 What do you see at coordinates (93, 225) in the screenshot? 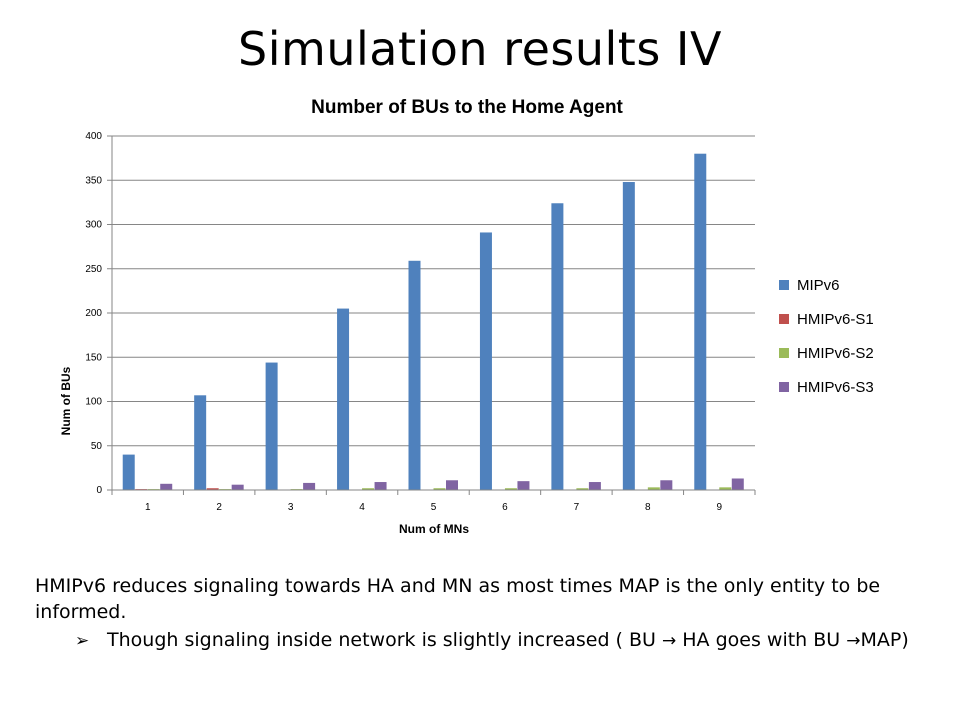
I see `y-tick-label: 300` at bounding box center [93, 225].